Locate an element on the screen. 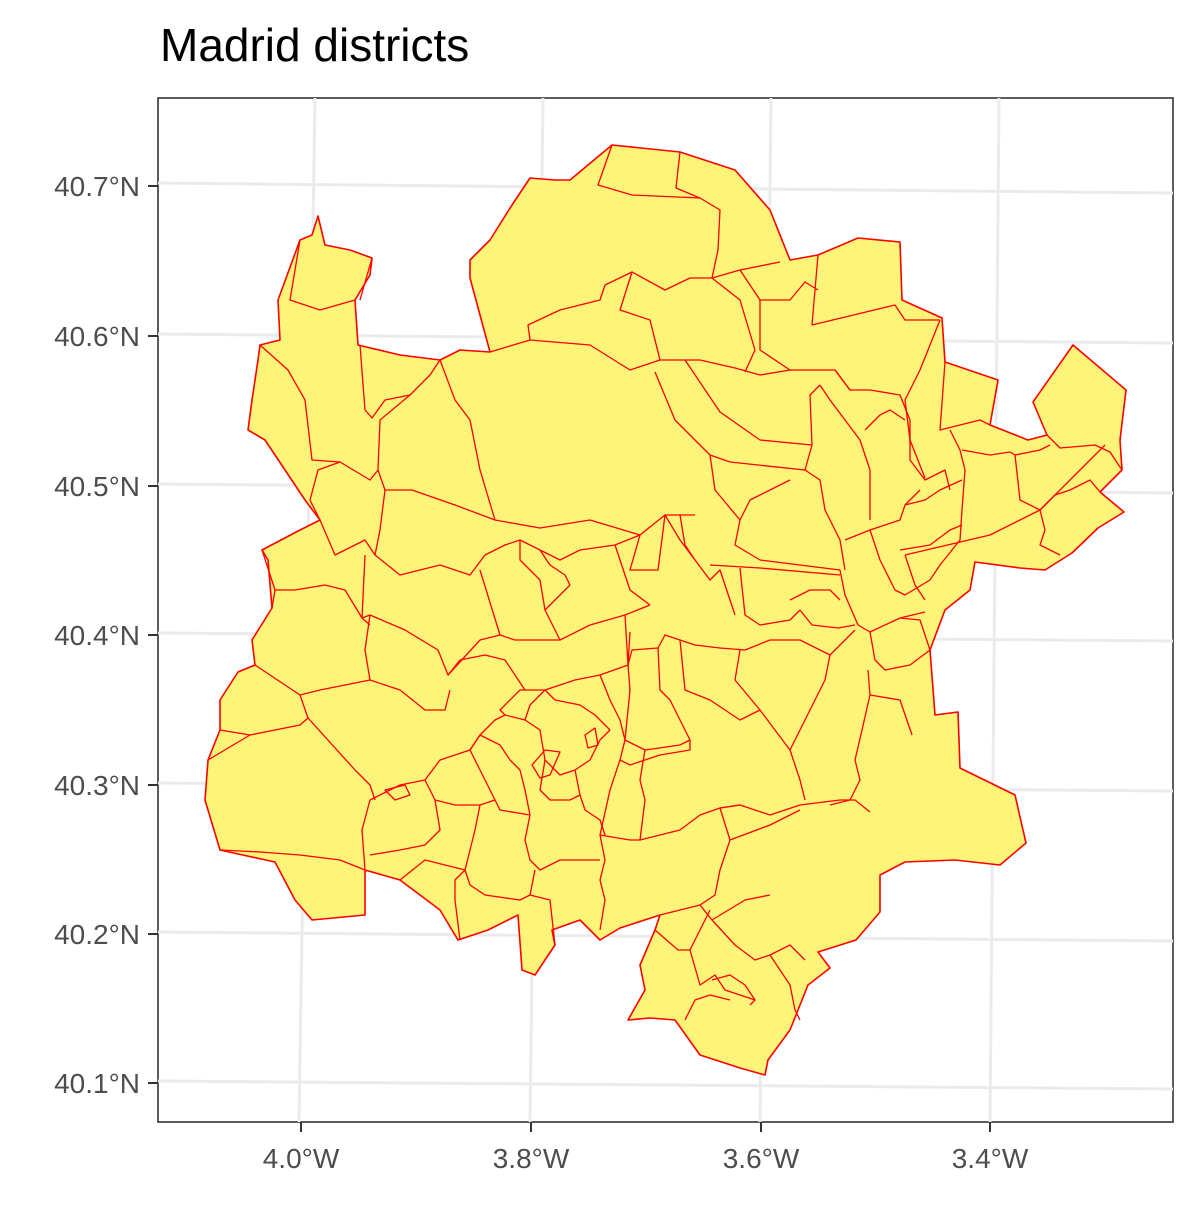 Image resolution: width=1200 pixels, height=1205 pixels. map-title: Madrid districts is located at coordinates (315, 45).